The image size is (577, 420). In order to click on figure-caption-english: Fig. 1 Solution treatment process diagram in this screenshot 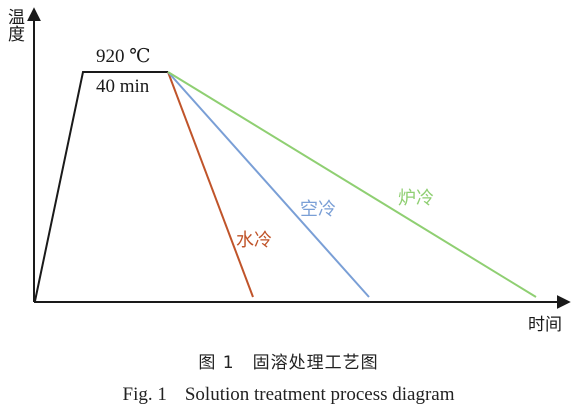, I will do `click(288, 395)`.